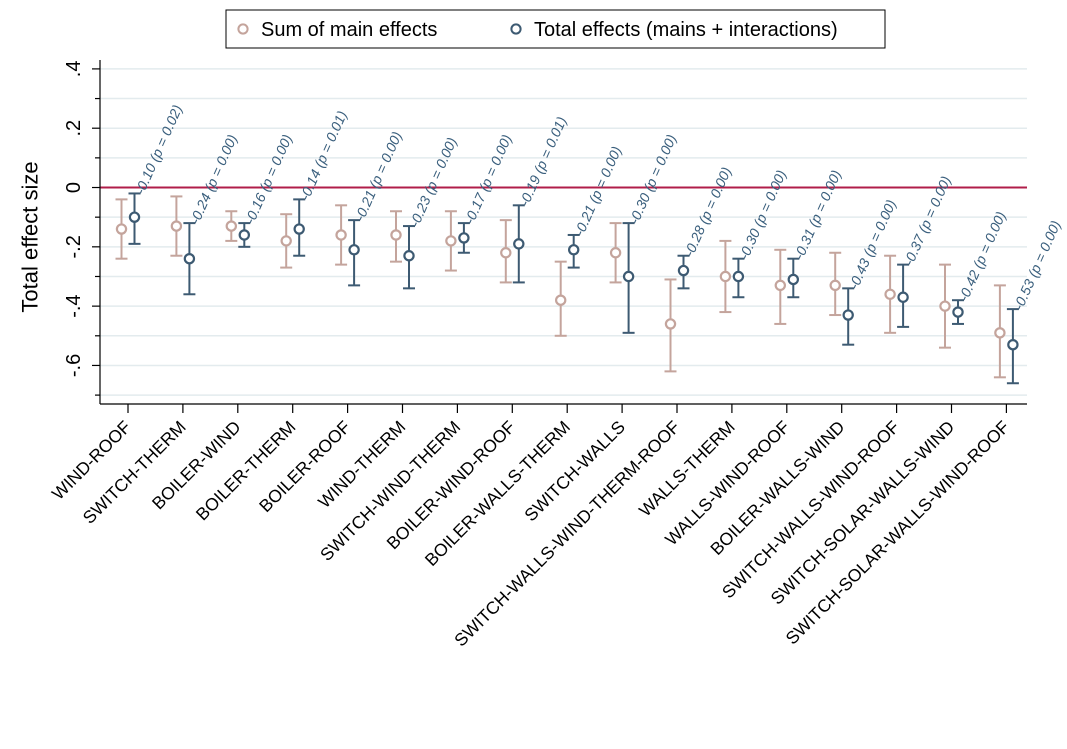  Describe the element at coordinates (159, 149) in the screenshot. I see `annotation-label: -0.10 (p = 0.02)` at that location.